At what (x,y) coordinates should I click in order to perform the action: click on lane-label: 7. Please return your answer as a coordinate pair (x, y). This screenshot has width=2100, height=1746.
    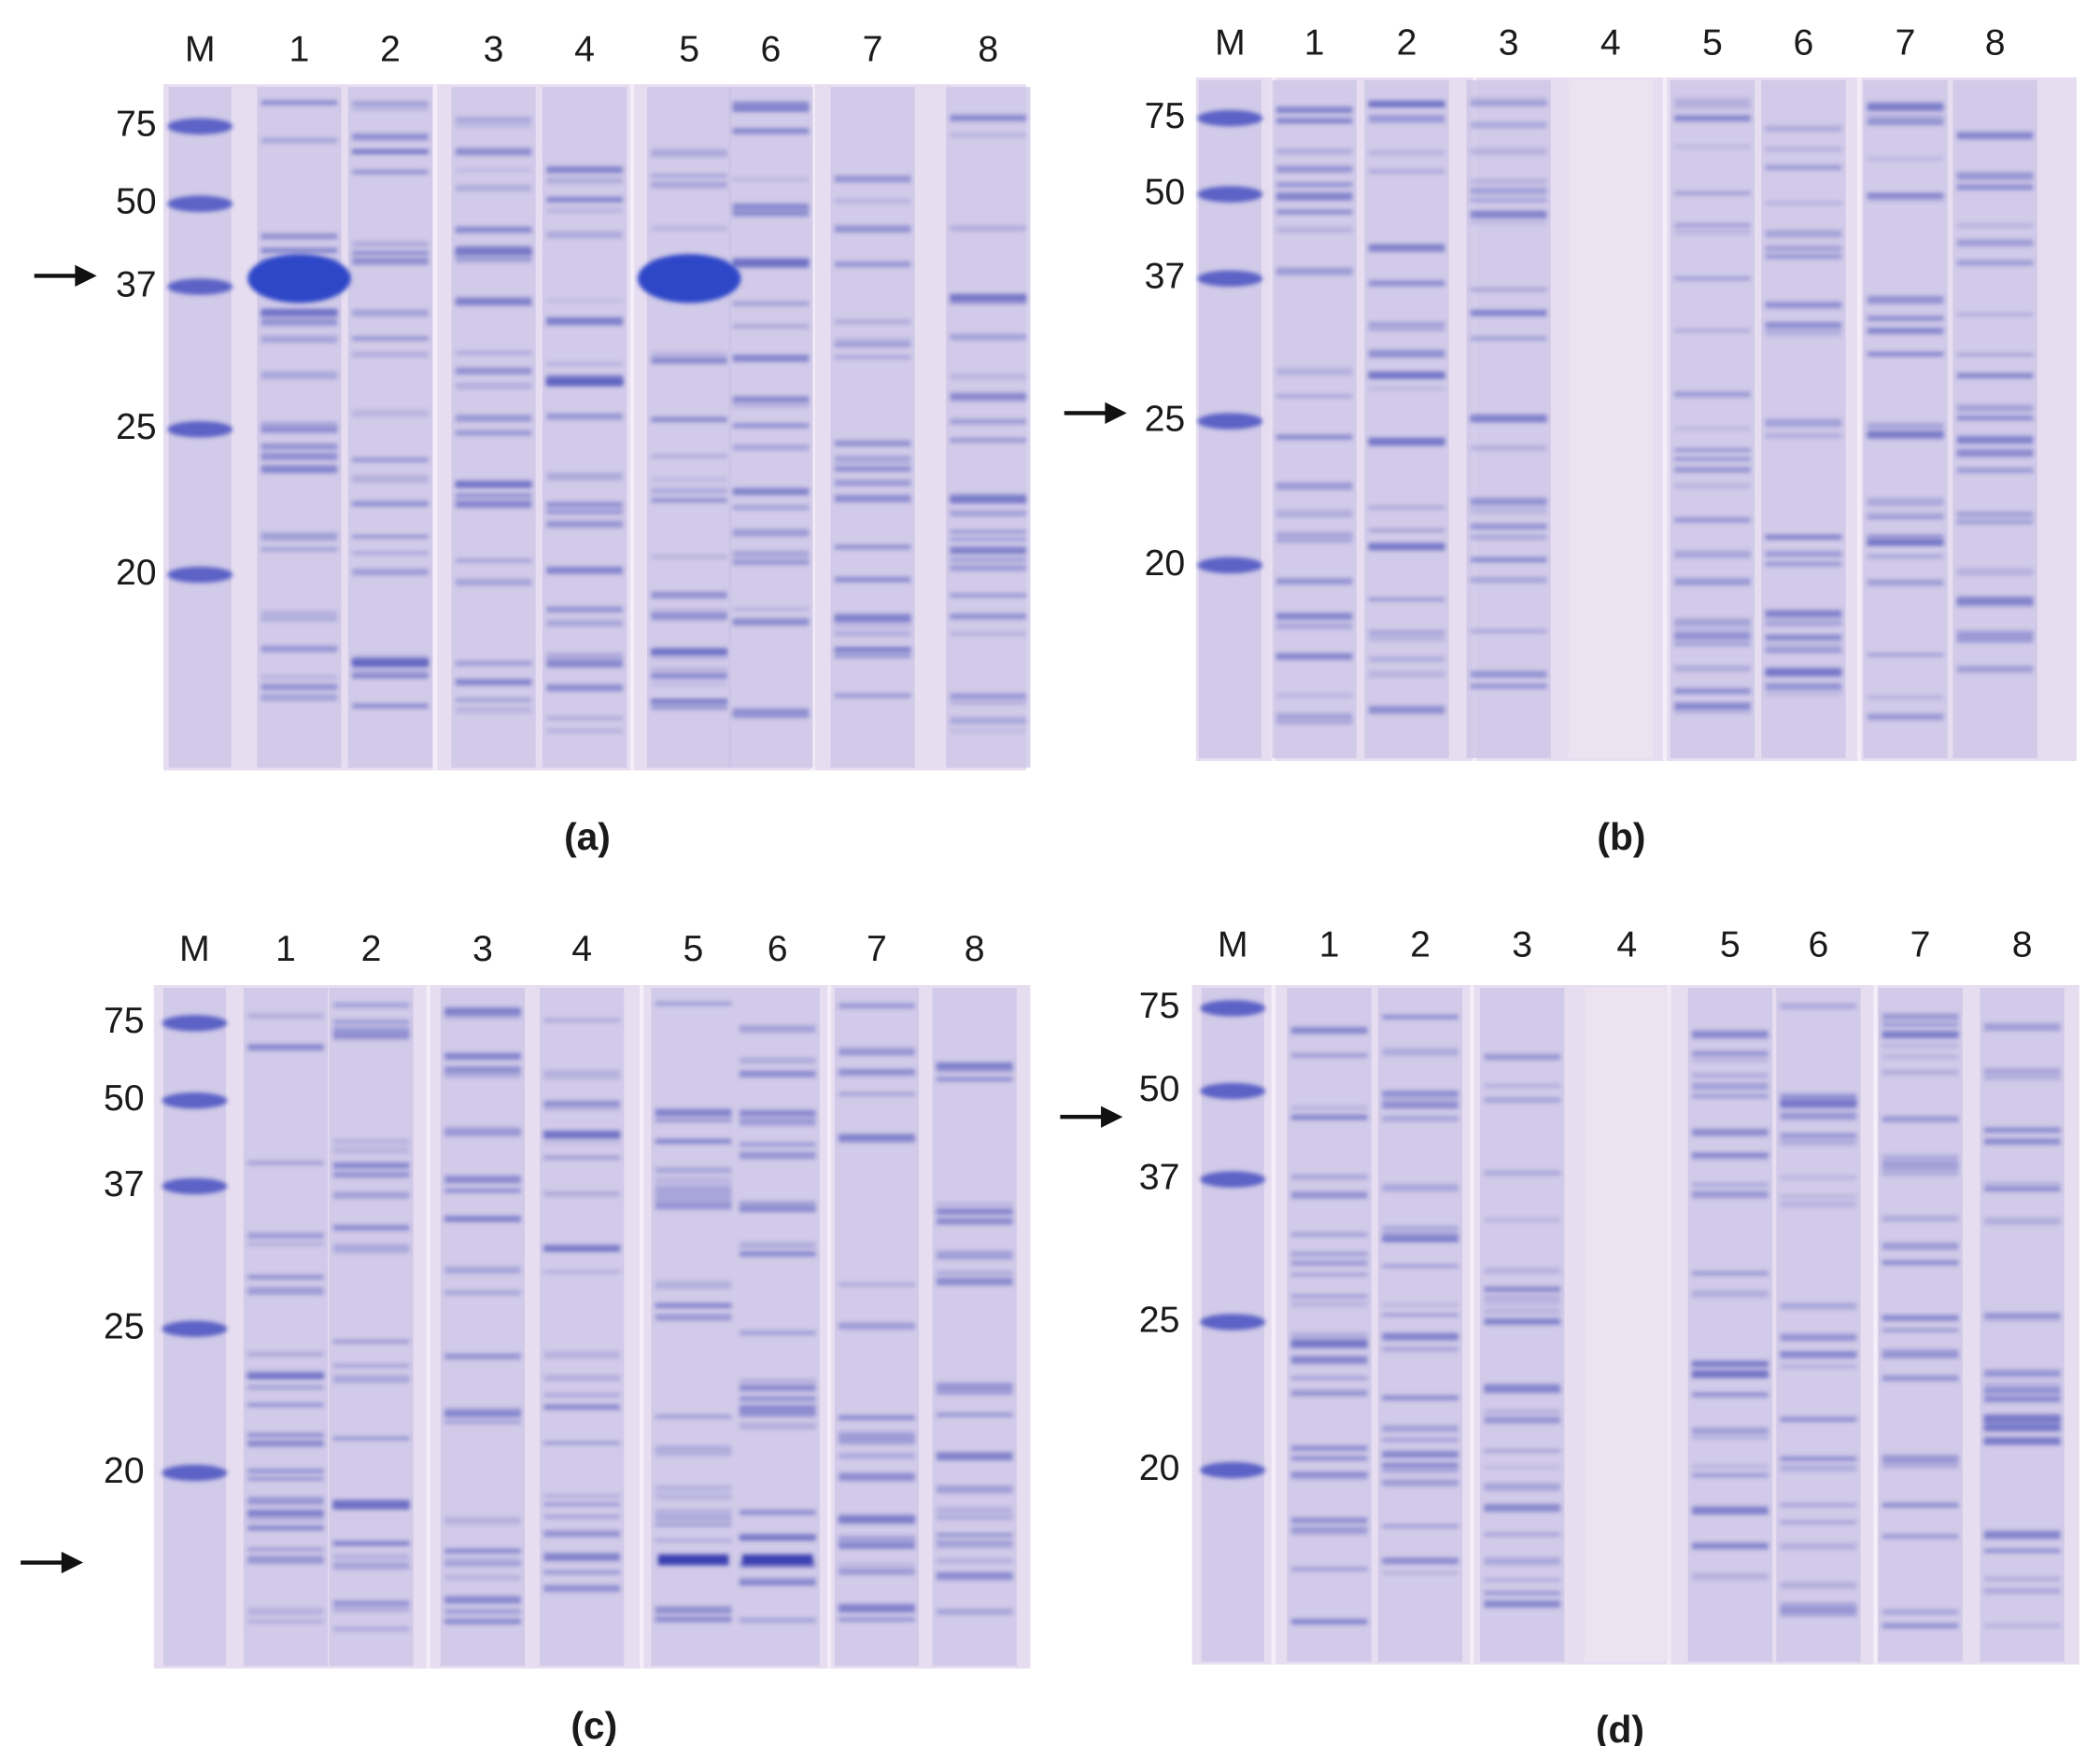
    Looking at the image, I should click on (873, 49).